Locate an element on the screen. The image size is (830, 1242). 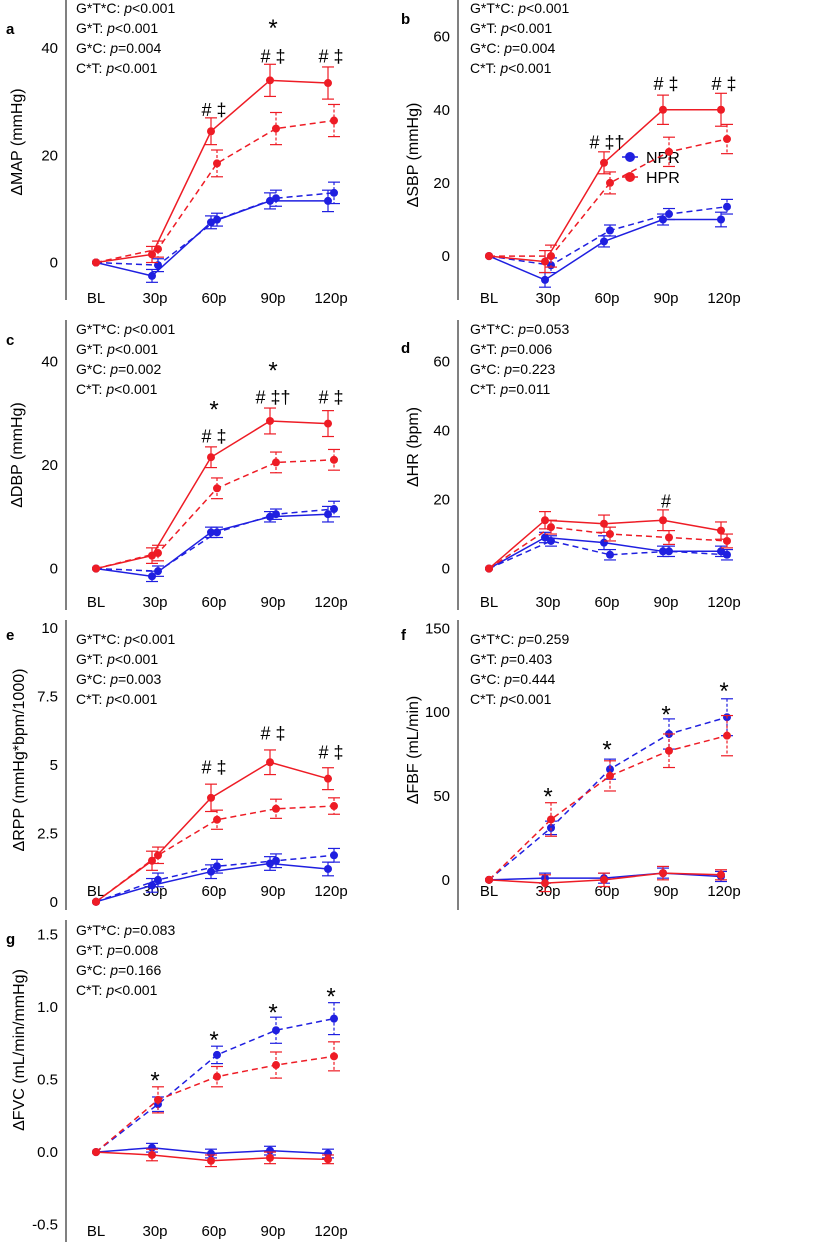
series-hpr-solid is located at coordinates (213, 490).